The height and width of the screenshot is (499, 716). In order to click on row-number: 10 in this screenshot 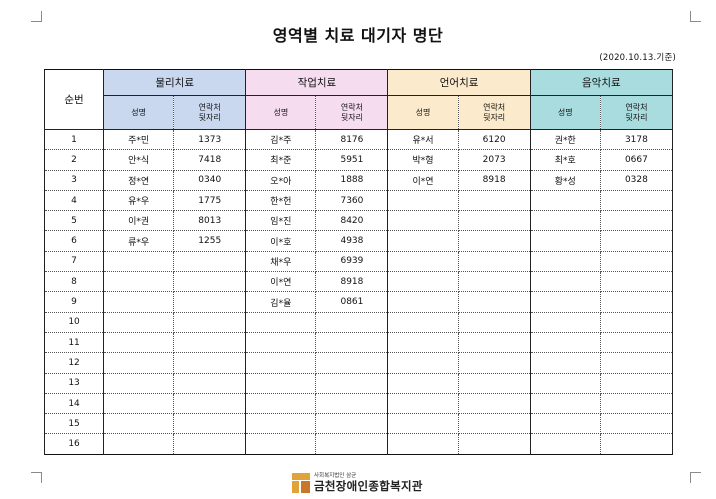, I will do `click(74, 322)`.